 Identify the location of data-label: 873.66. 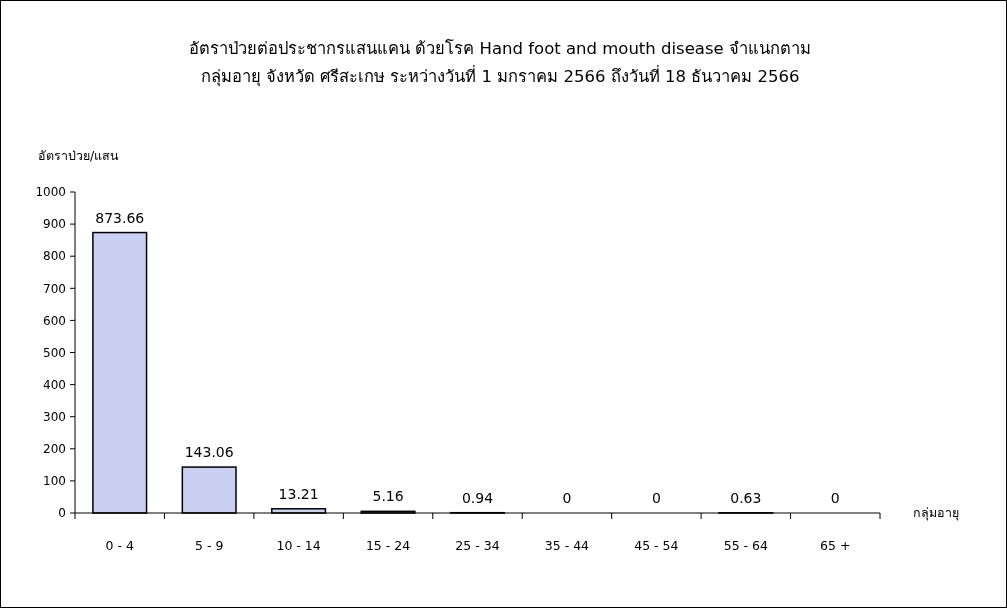
(120, 217).